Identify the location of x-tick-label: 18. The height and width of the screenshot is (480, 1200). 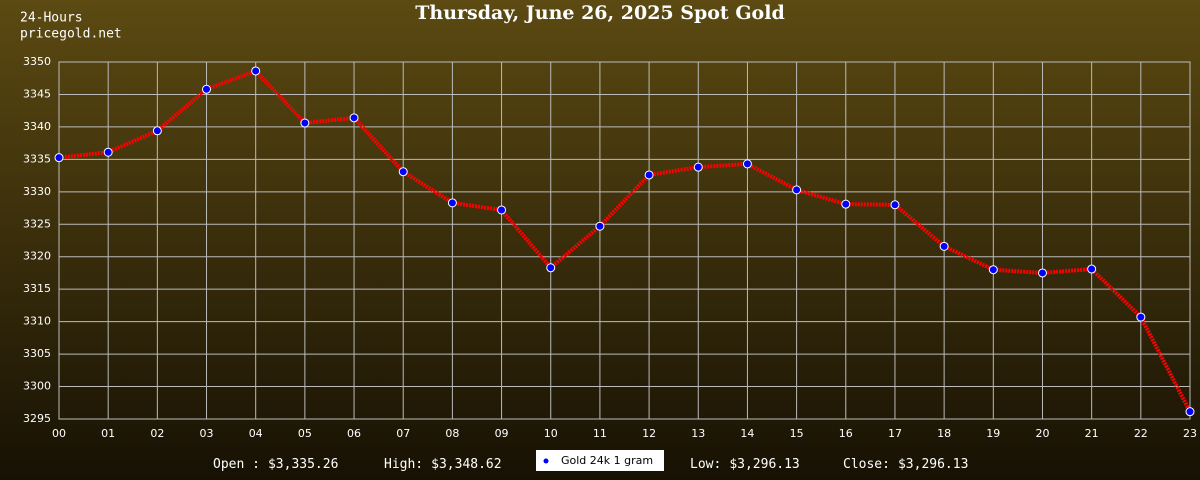
(944, 433).